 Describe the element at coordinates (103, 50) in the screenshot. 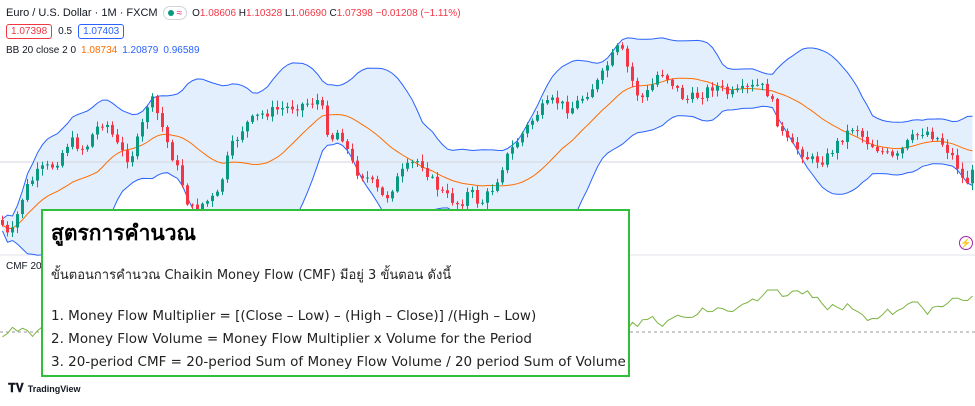

I see `bollinger-legend: BB 20 close 2 0 1.08734 1.20879 0.96589` at that location.